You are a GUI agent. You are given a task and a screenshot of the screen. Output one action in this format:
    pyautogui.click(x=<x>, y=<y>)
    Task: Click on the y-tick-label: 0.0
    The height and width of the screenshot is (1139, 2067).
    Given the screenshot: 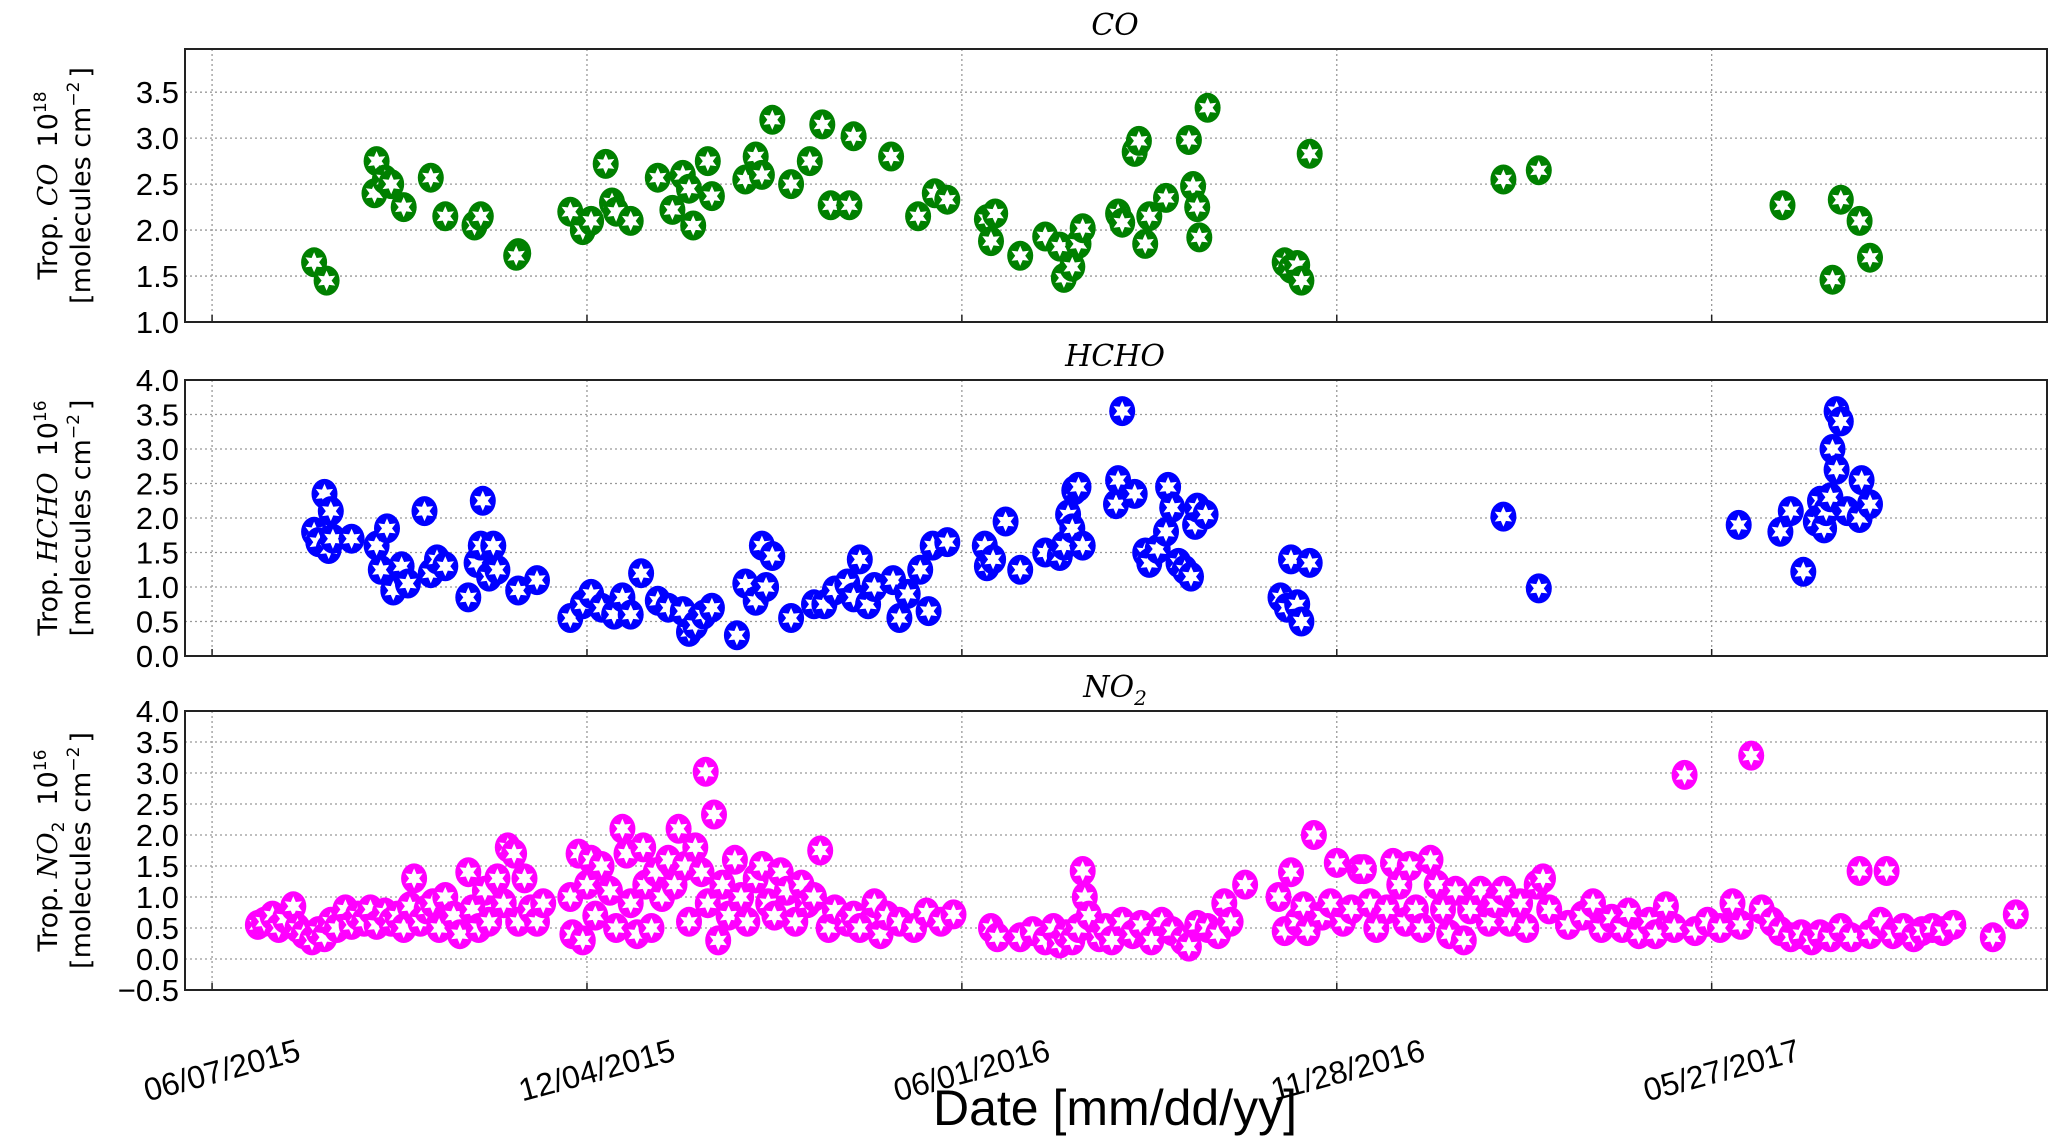 What is the action you would take?
    pyautogui.click(x=157, y=959)
    